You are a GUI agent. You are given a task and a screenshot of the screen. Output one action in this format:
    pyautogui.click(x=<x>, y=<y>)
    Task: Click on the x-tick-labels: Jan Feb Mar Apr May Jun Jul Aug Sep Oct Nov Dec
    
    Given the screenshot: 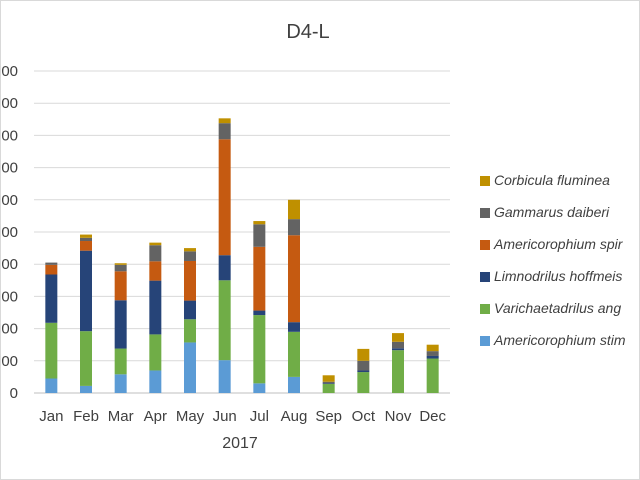 What is the action you would take?
    pyautogui.click(x=242, y=416)
    